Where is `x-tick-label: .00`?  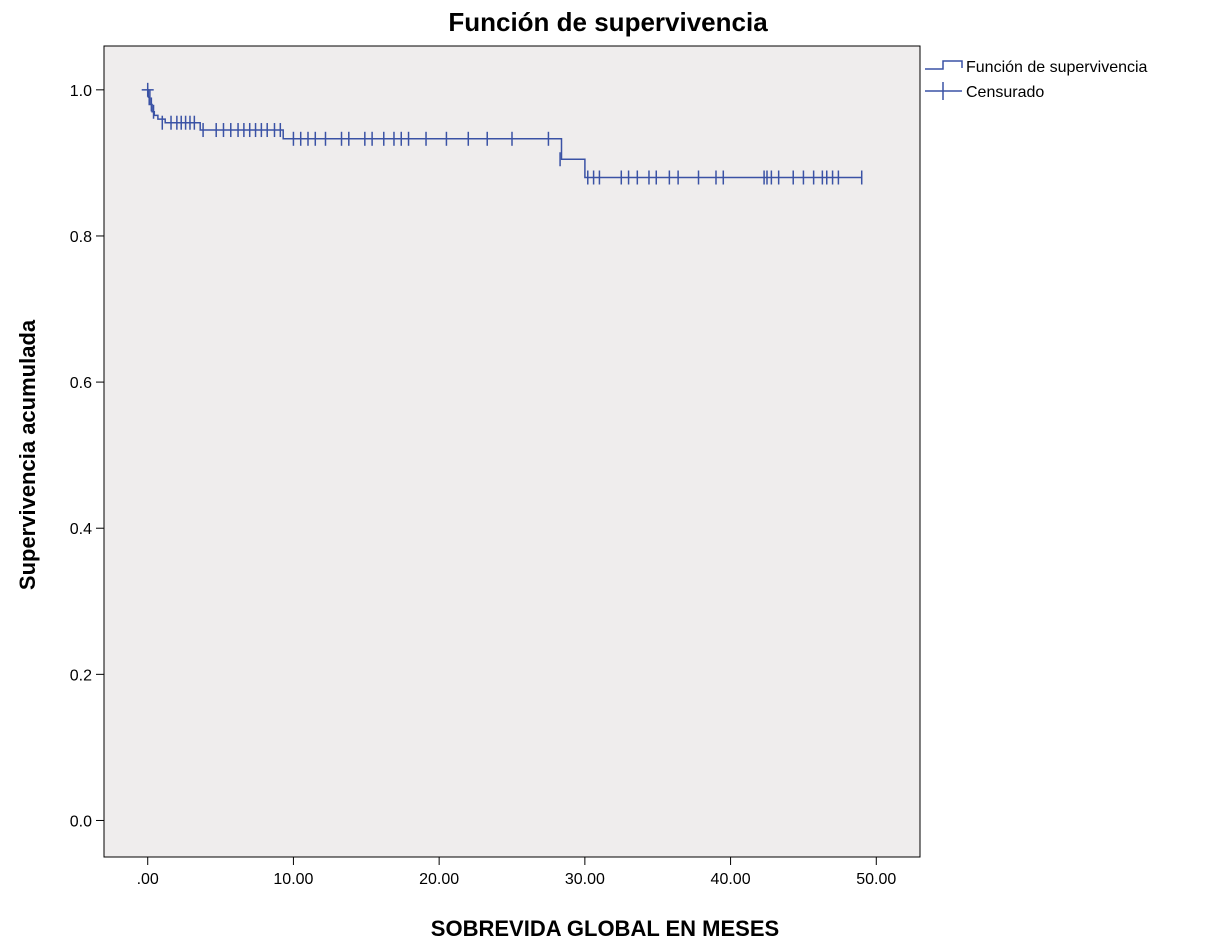
x-tick-label: .00 is located at coordinates (148, 879).